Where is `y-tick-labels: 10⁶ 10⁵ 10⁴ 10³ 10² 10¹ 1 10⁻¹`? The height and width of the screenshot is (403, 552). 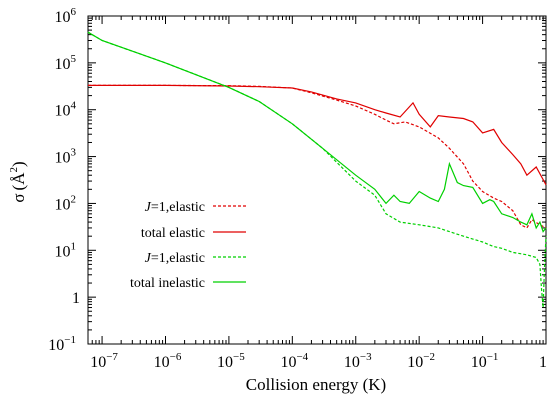
y-tick-labels: 10⁶ 10⁵ 10⁴ 10³ 10² 10¹ 1 10⁻¹ is located at coordinates (64, 180).